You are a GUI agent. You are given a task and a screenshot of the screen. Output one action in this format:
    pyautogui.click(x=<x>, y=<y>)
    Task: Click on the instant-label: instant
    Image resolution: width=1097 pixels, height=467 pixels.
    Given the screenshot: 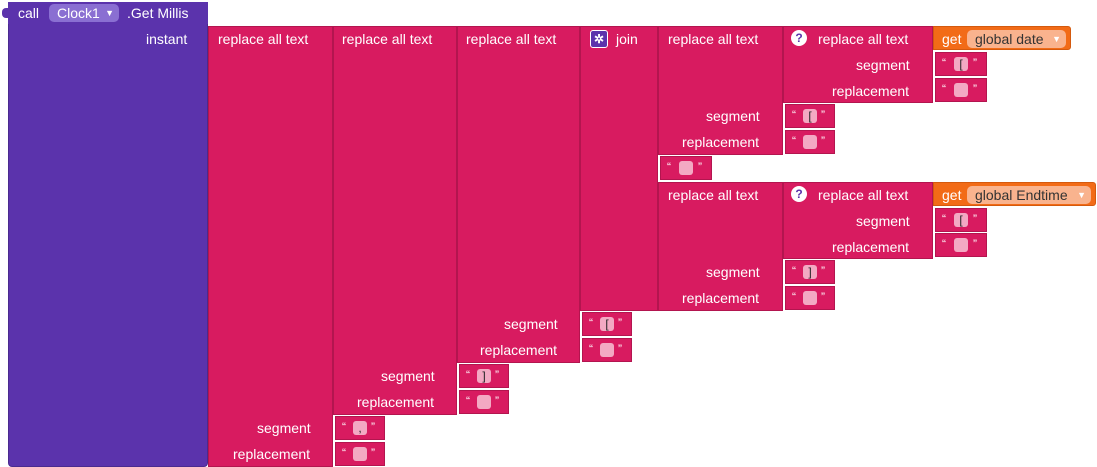 What is the action you would take?
    pyautogui.click(x=167, y=39)
    